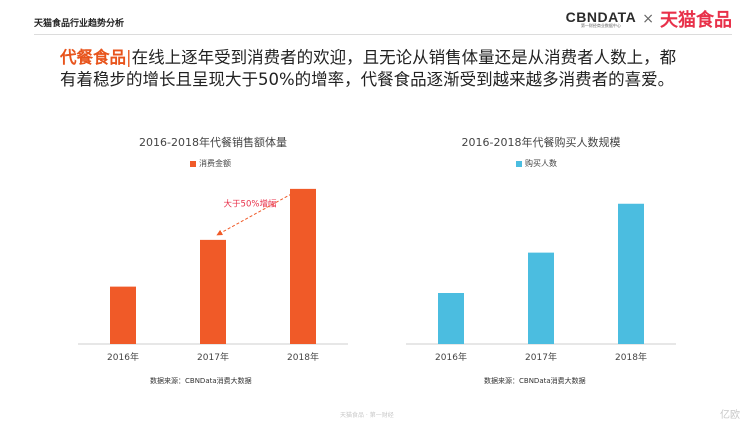 This screenshot has width=750, height=425. I want to click on cbndata-logo: CBNDATA 第一财经商业数据中心, so click(601, 18).